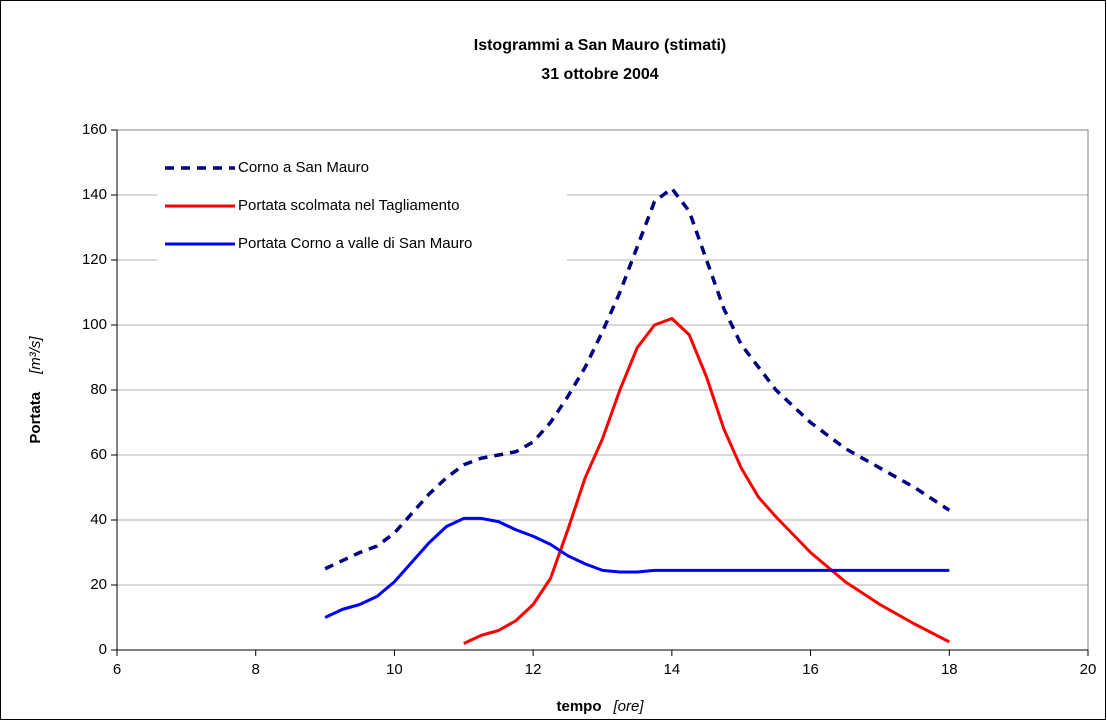  What do you see at coordinates (628, 706) in the screenshot?
I see `x-unit: [ore]` at bounding box center [628, 706].